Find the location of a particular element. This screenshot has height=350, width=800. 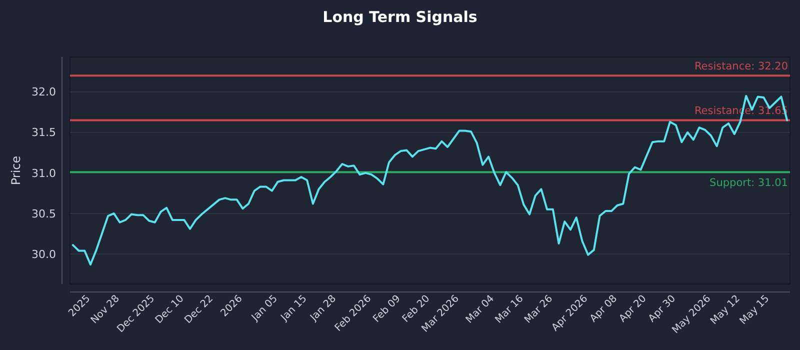

x-tick-label: Apr 30 is located at coordinates (662, 309).